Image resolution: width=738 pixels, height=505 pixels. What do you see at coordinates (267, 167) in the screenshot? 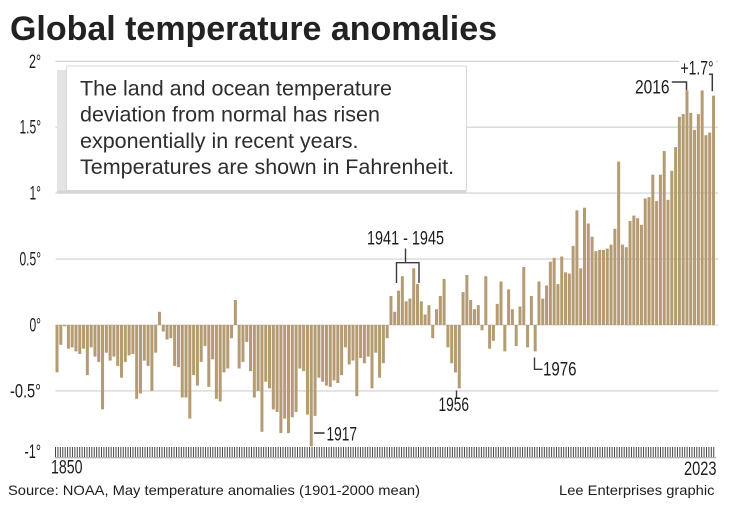
I see `svg-text:Temperatures are shown in Fahr: Temperatures are shown in Fahrenheit.` at bounding box center [267, 167].